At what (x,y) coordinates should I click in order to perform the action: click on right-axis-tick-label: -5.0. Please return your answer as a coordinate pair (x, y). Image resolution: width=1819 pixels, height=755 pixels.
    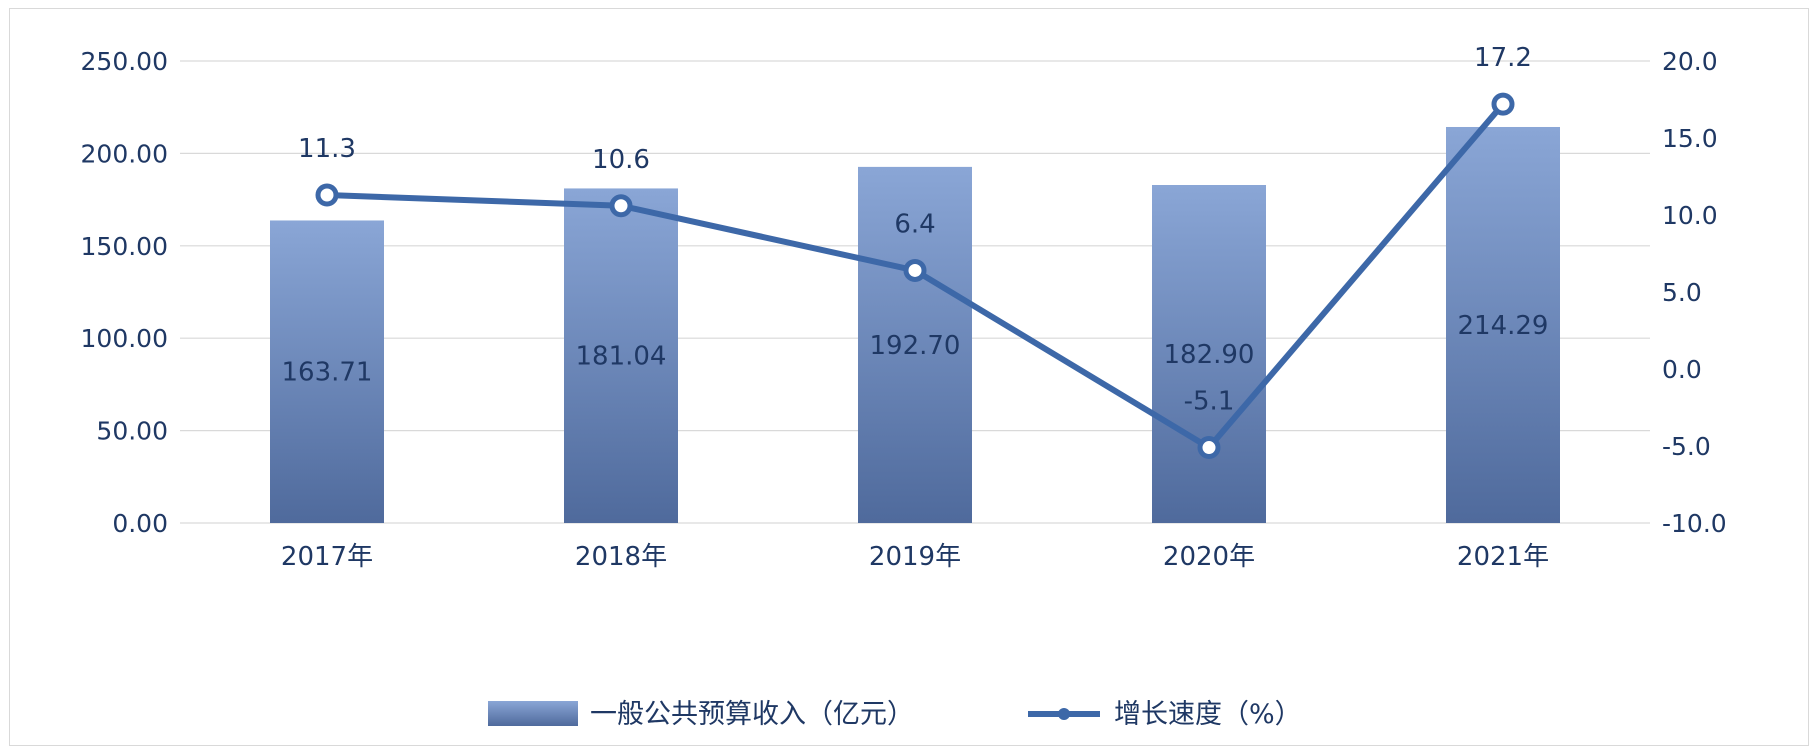
    Looking at the image, I should click on (1686, 446).